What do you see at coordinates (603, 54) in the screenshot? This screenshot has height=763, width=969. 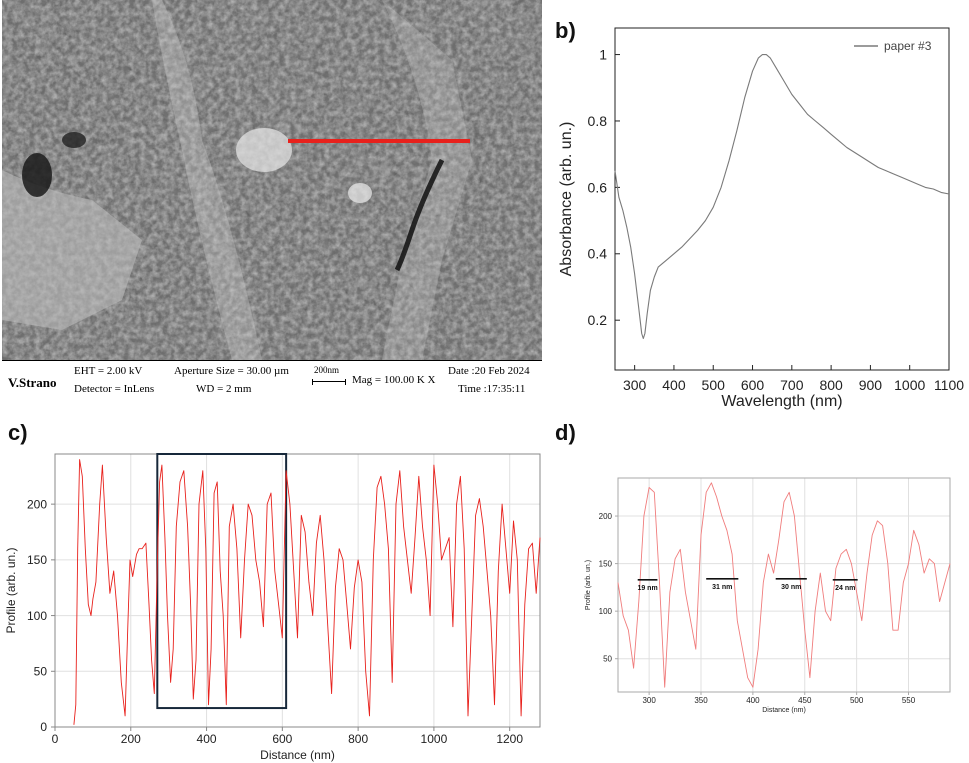 I see `y-tick-label: 1` at bounding box center [603, 54].